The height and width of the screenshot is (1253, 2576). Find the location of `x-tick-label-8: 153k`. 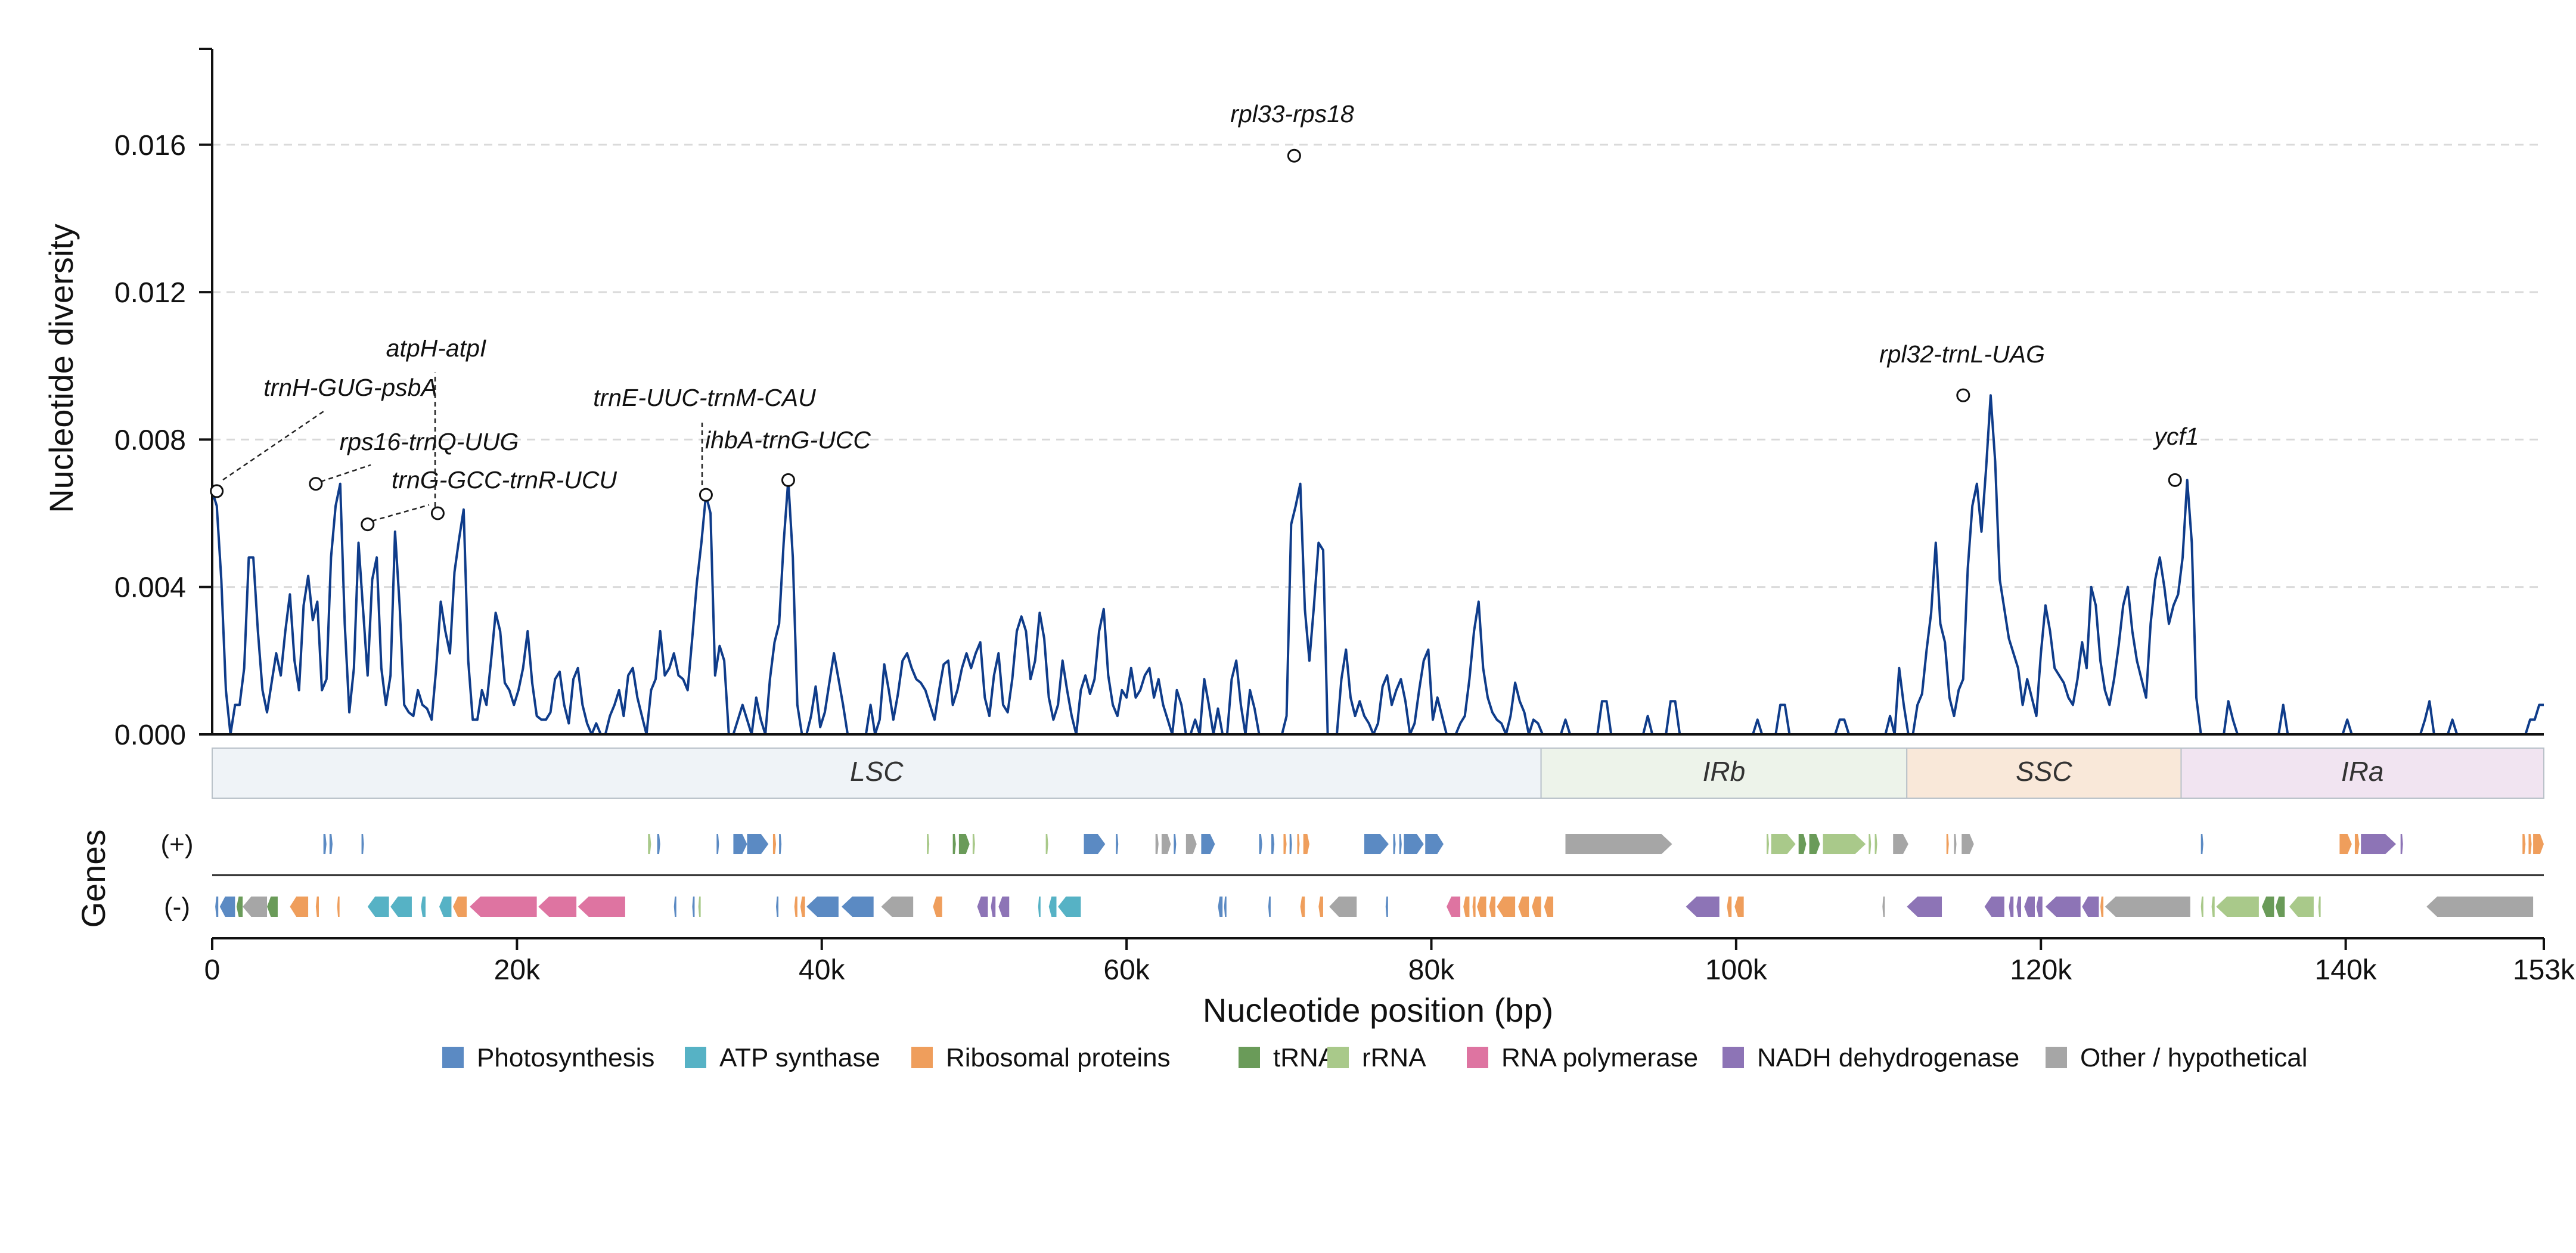

x-tick-label-8: 153k is located at coordinates (2544, 970).